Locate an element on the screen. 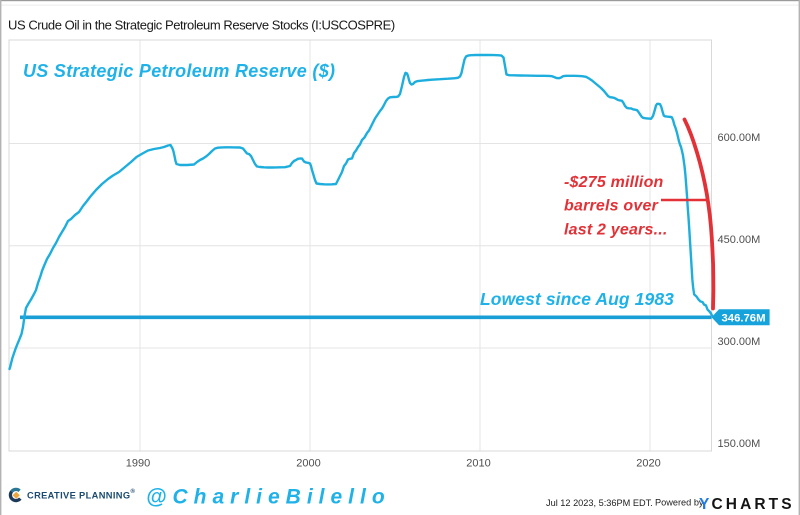 The height and width of the screenshot is (515, 800). svg-text: 1990 is located at coordinates (138, 464).